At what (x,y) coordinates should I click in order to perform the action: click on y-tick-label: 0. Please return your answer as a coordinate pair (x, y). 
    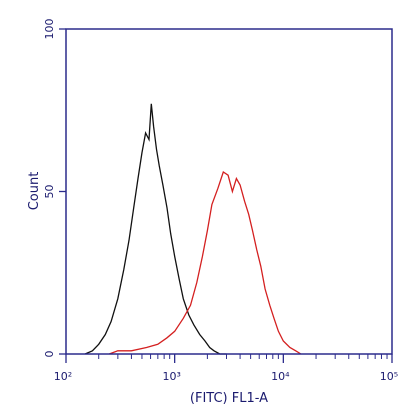
    Looking at the image, I should click on (49, 354).